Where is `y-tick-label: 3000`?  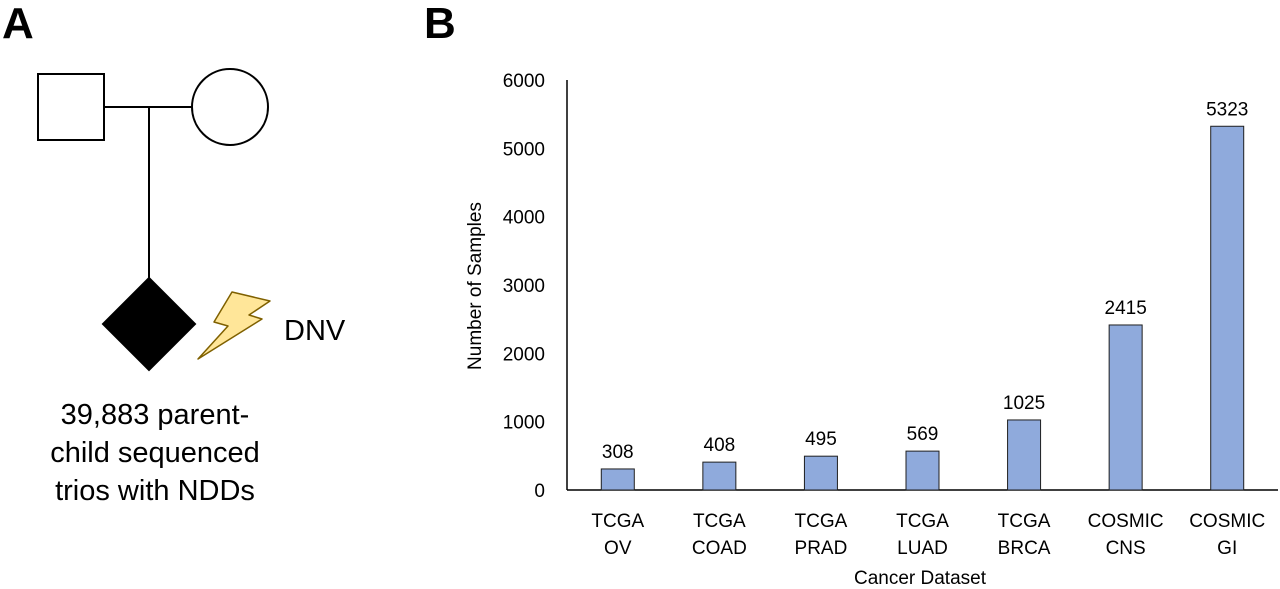
y-tick-label: 3000 is located at coordinates (524, 286).